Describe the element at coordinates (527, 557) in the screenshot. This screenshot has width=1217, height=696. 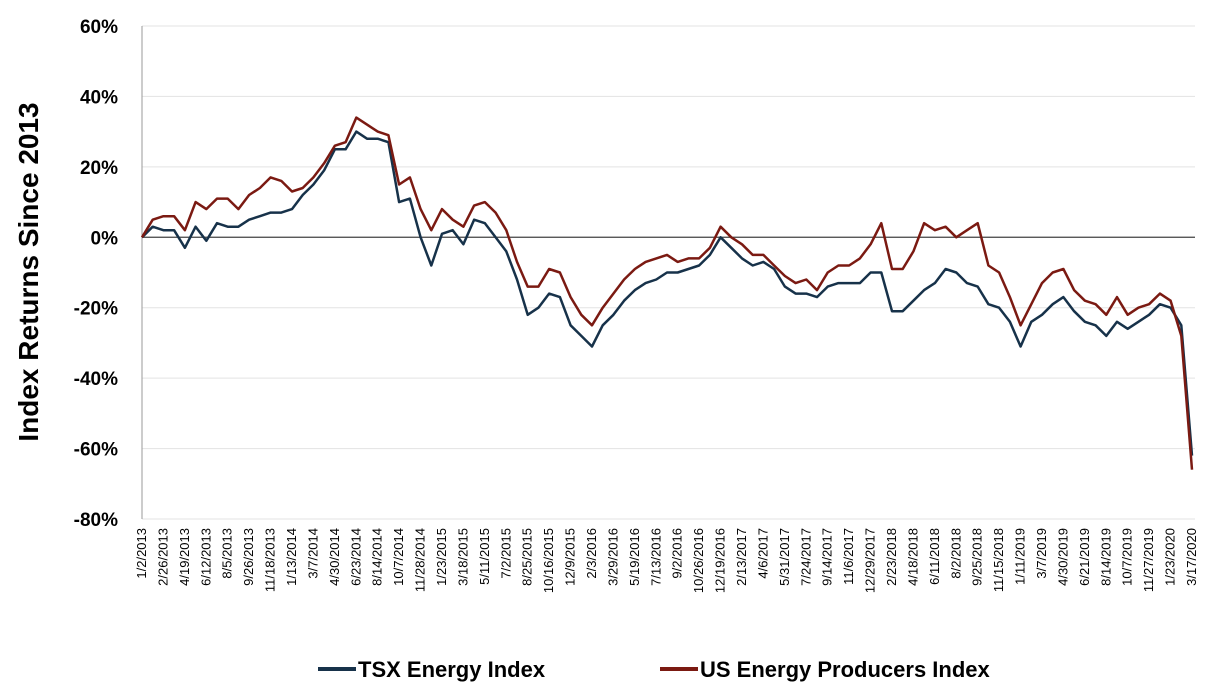
I see `x-tick-label: 8/25/2015` at that location.